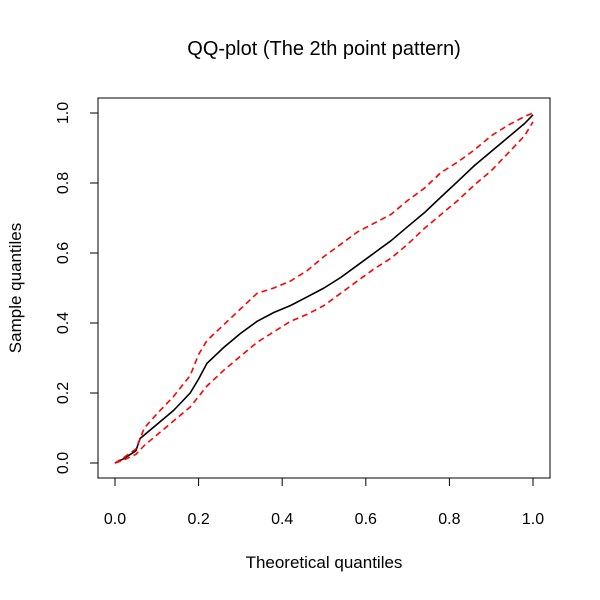 The width and height of the screenshot is (600, 600). Describe the element at coordinates (63, 113) in the screenshot. I see `y-tick-label: 1.0` at that location.